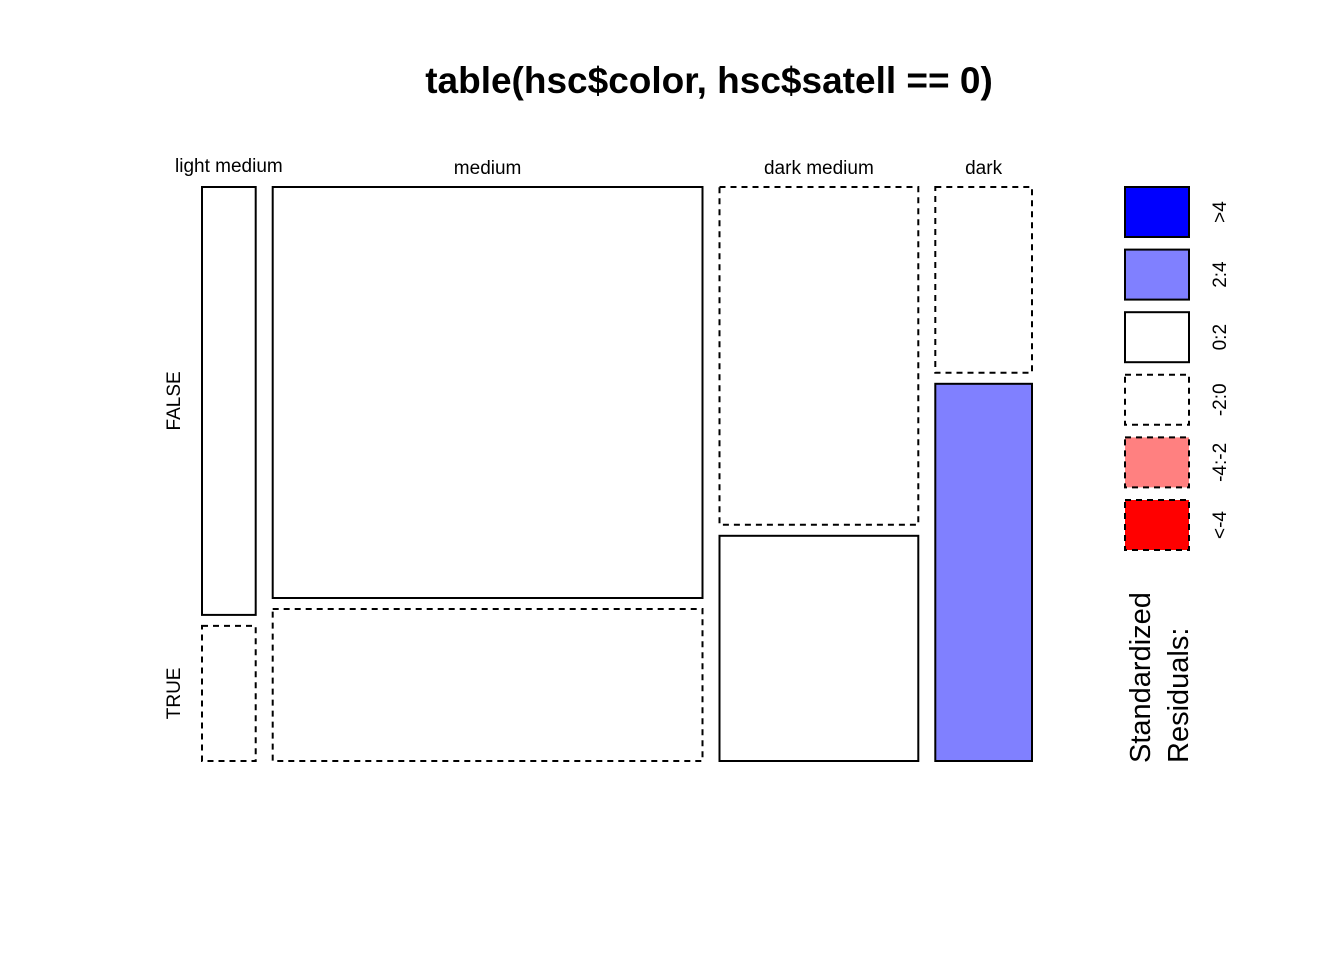 Image resolution: width=1344 pixels, height=960 pixels. Describe the element at coordinates (983, 168) in the screenshot. I see `column-label-dark: dark` at that location.